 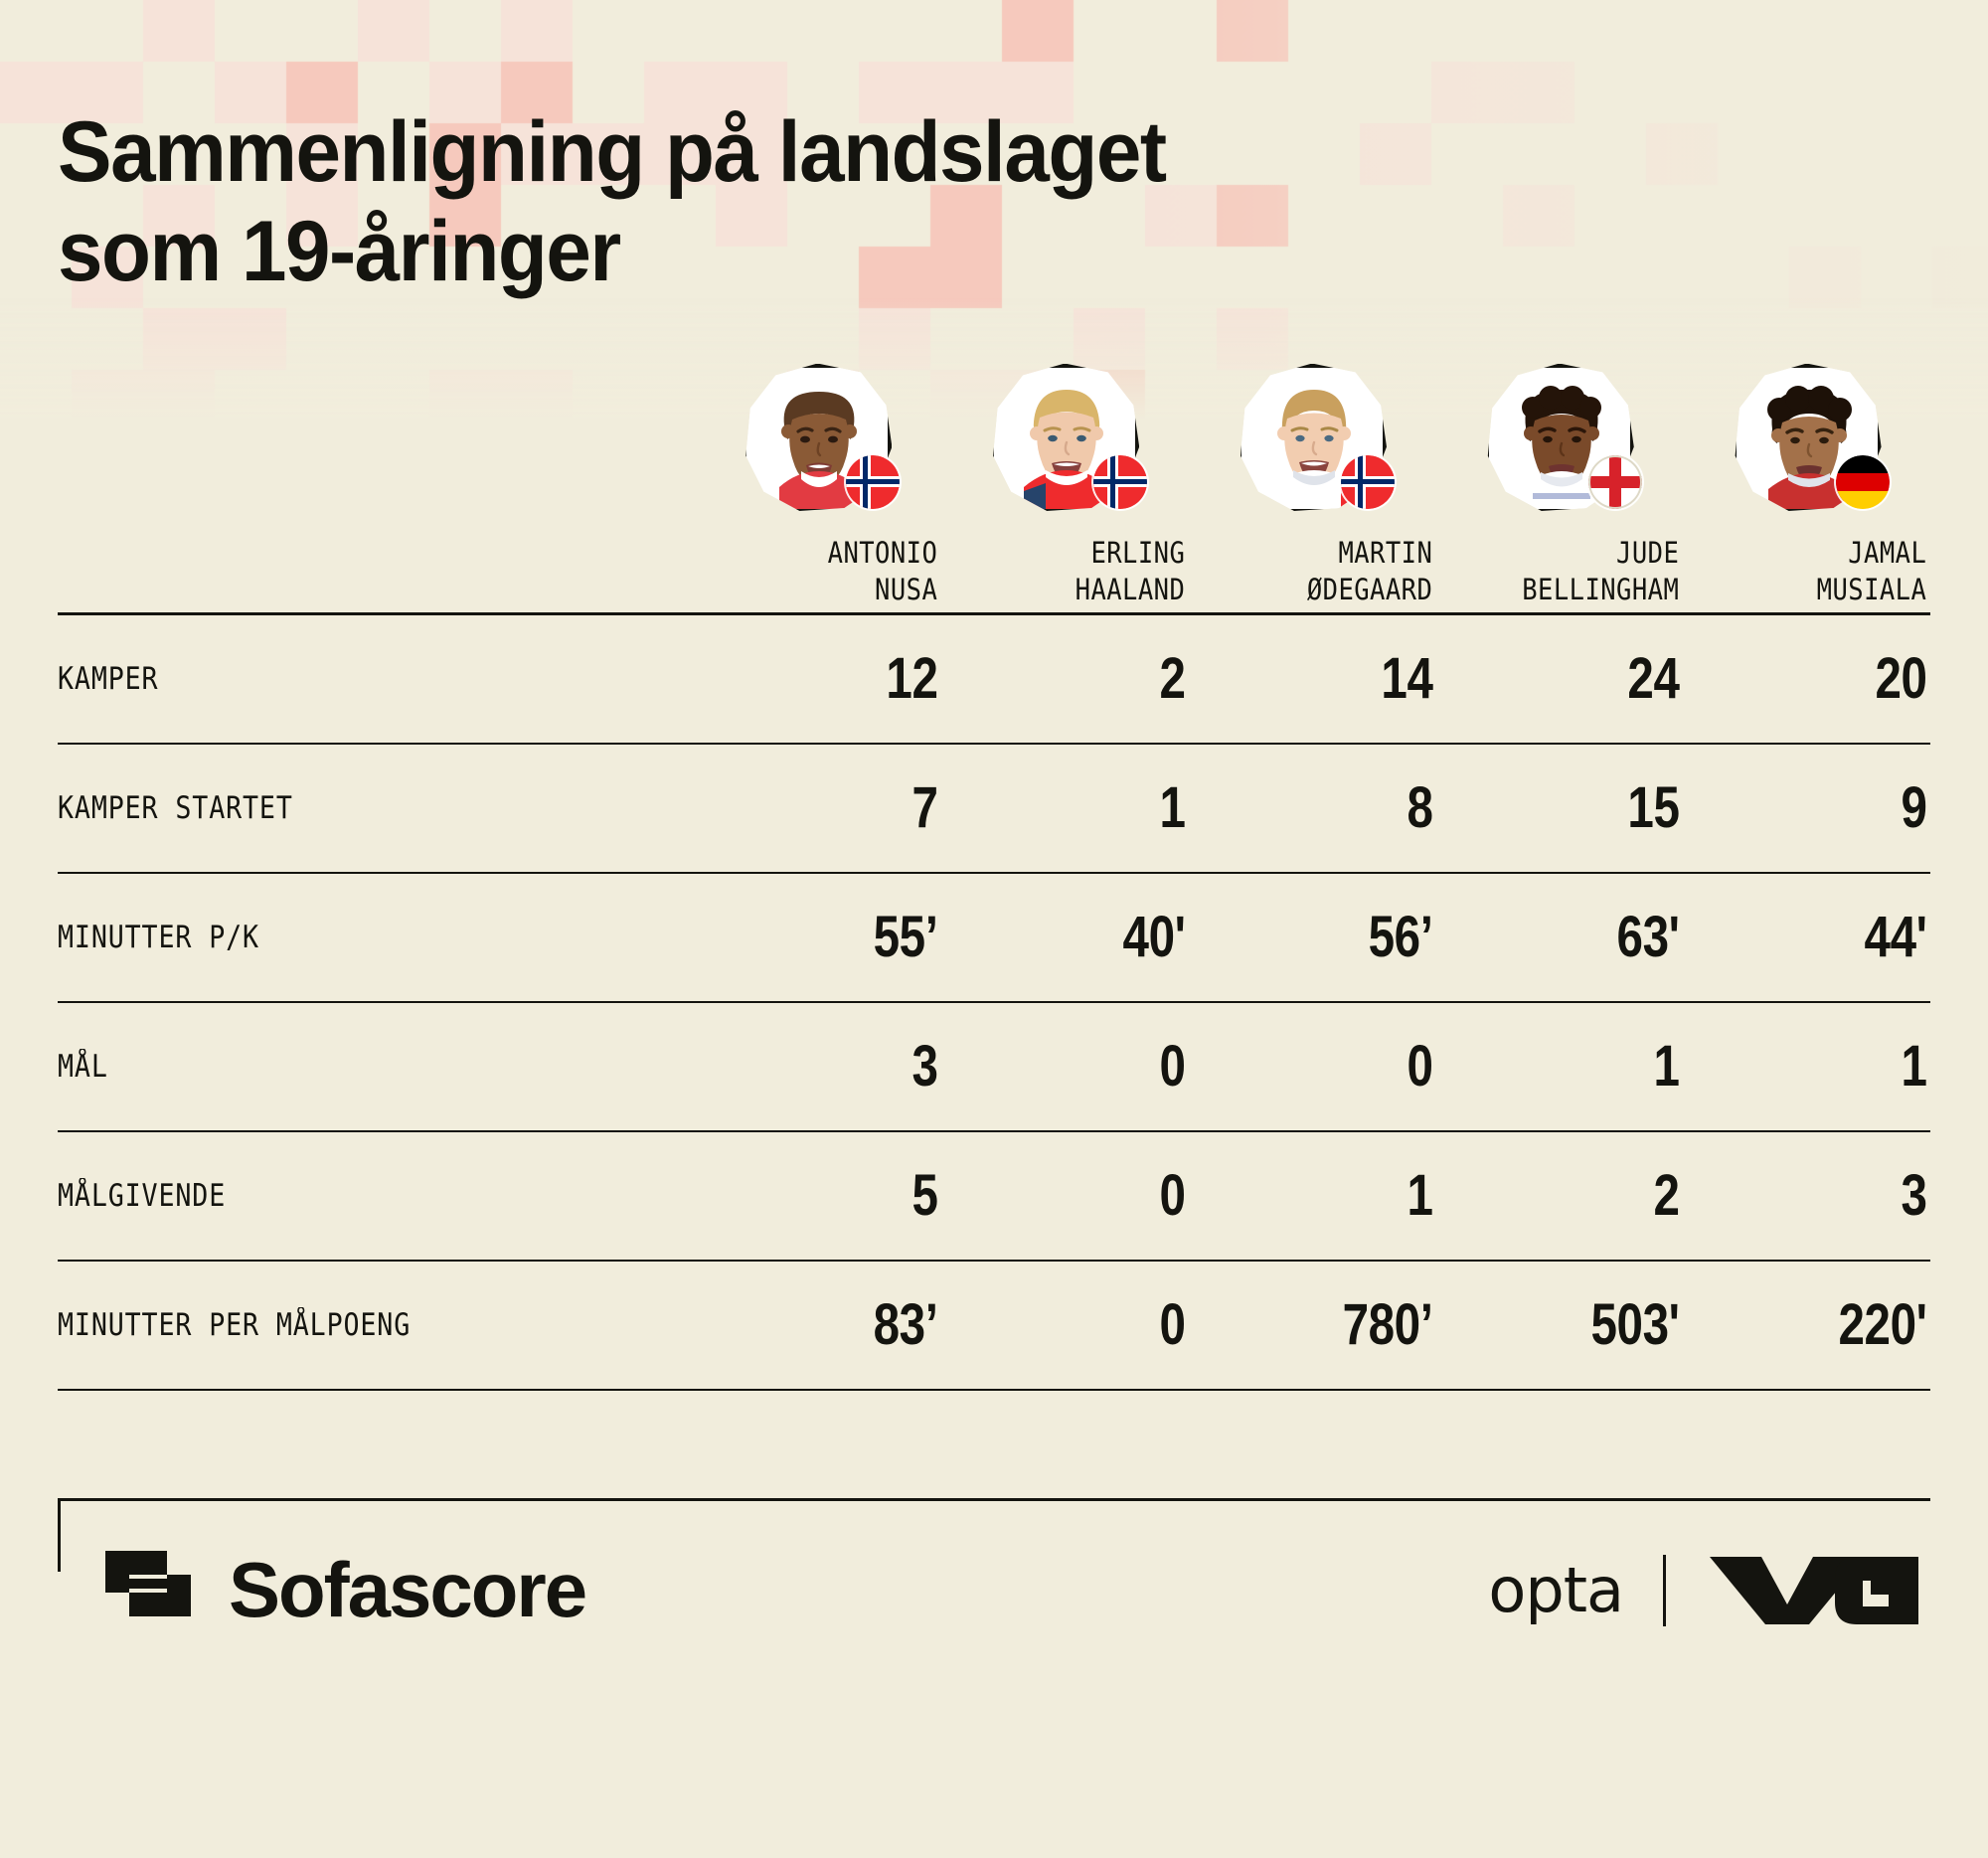 What do you see at coordinates (912, 679) in the screenshot?
I see `cell-0-0: 12` at bounding box center [912, 679].